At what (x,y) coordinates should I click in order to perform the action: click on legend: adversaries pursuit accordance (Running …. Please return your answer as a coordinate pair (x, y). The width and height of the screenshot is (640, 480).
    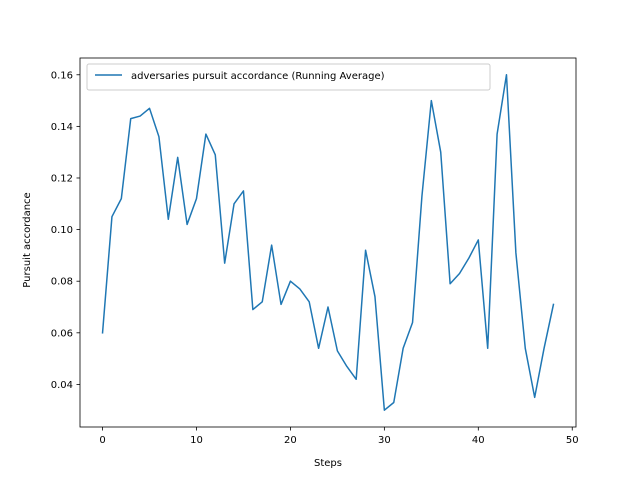
    Looking at the image, I should click on (288, 77).